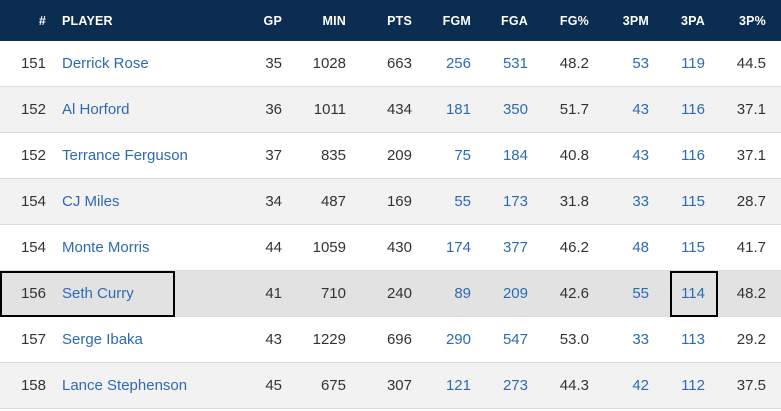 This screenshot has height=411, width=781. What do you see at coordinates (399, 63) in the screenshot?
I see `pts-cell: 663` at bounding box center [399, 63].